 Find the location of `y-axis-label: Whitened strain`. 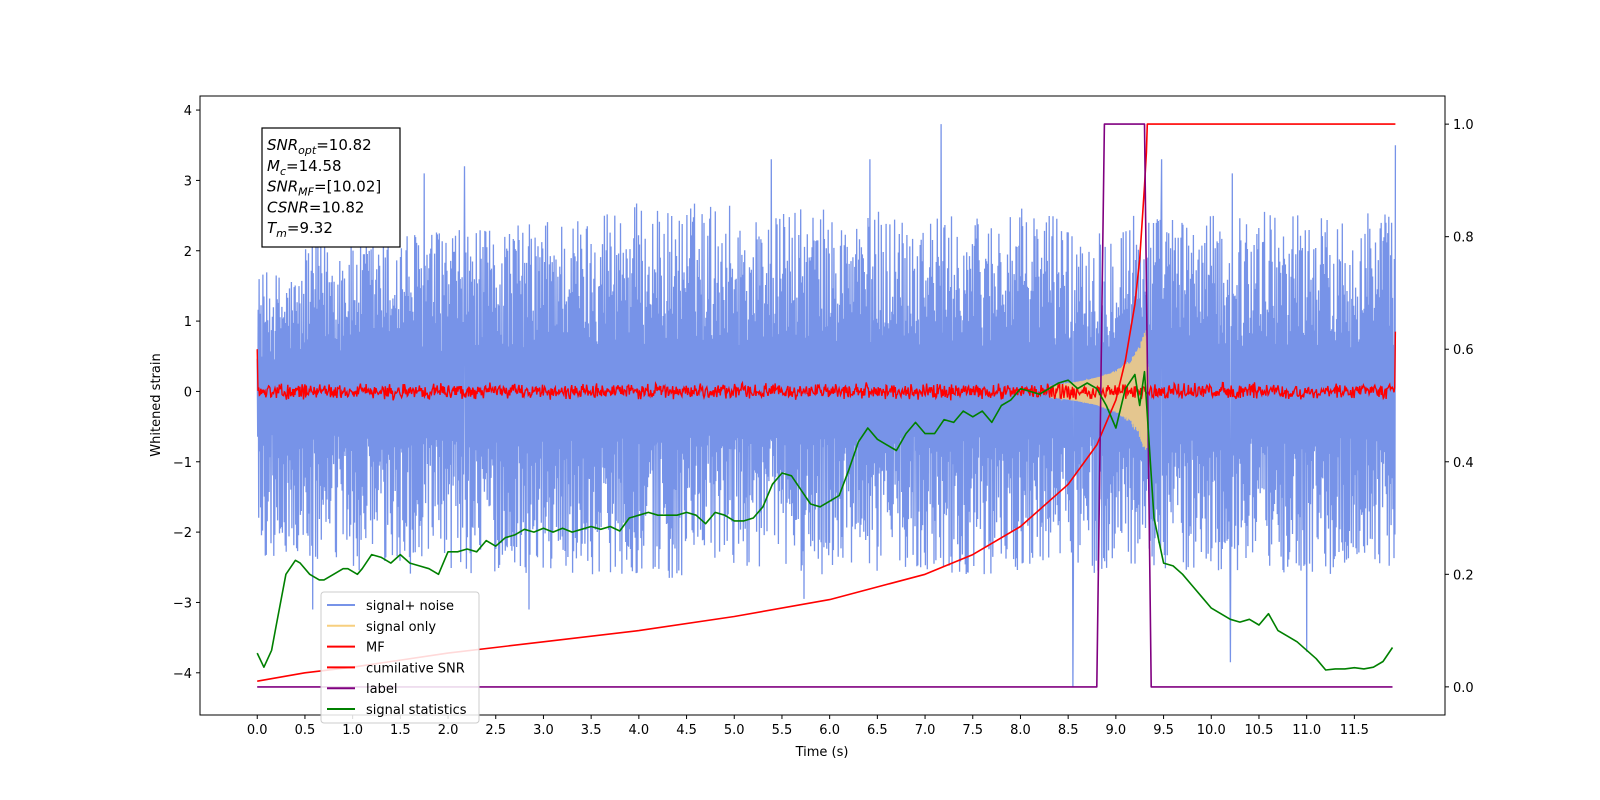

y-axis-label: Whitened strain is located at coordinates (156, 404).